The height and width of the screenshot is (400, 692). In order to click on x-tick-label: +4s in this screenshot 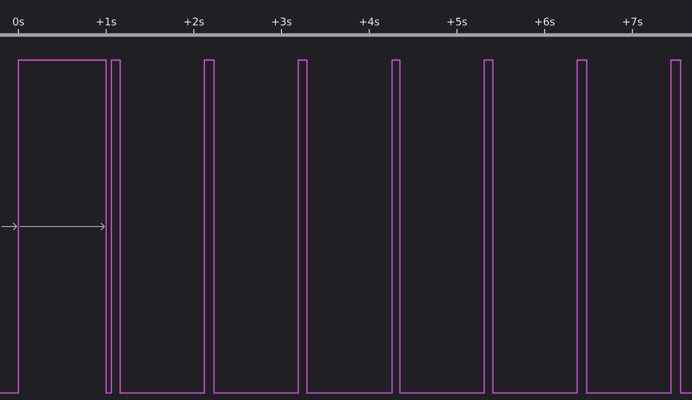, I will do `click(370, 22)`.